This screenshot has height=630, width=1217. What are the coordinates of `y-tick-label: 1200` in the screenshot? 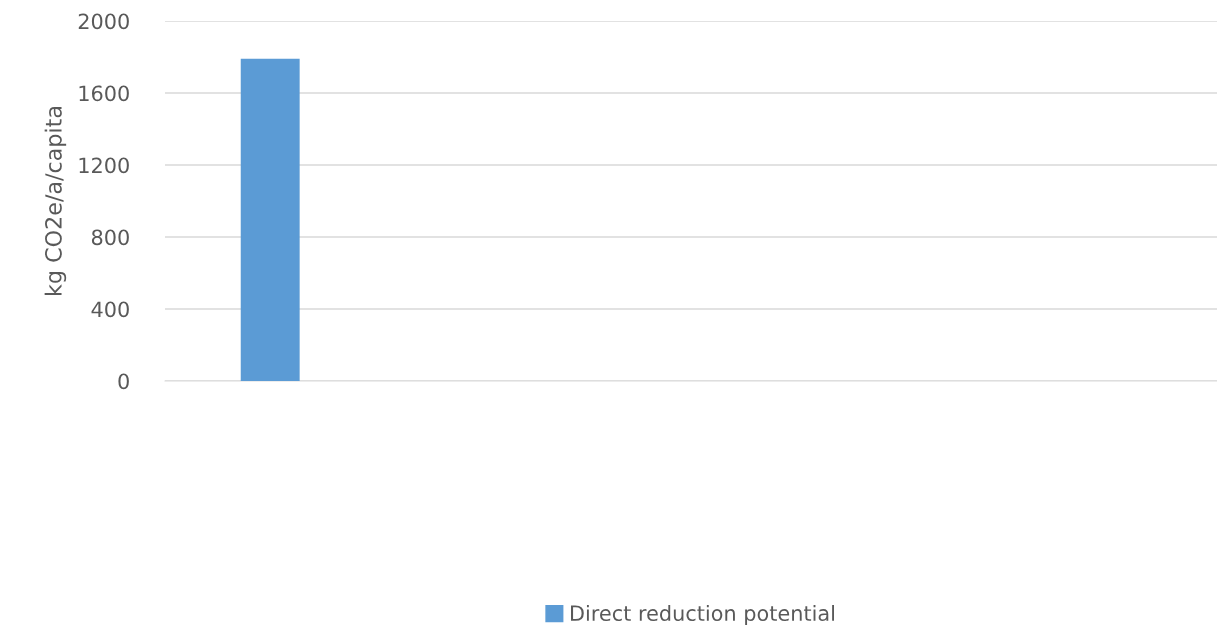 It's located at (104, 165).